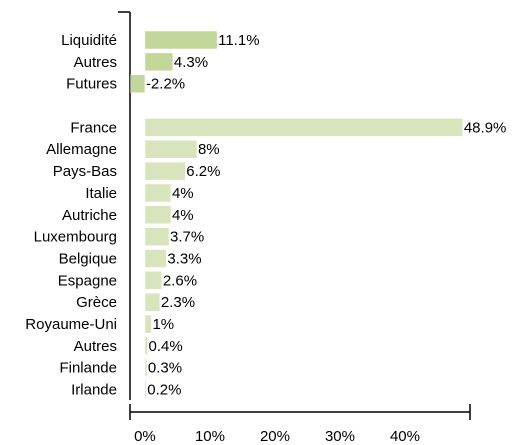 The width and height of the screenshot is (528, 445). Describe the element at coordinates (187, 237) in the screenshot. I see `value-label: 3.7%` at that location.